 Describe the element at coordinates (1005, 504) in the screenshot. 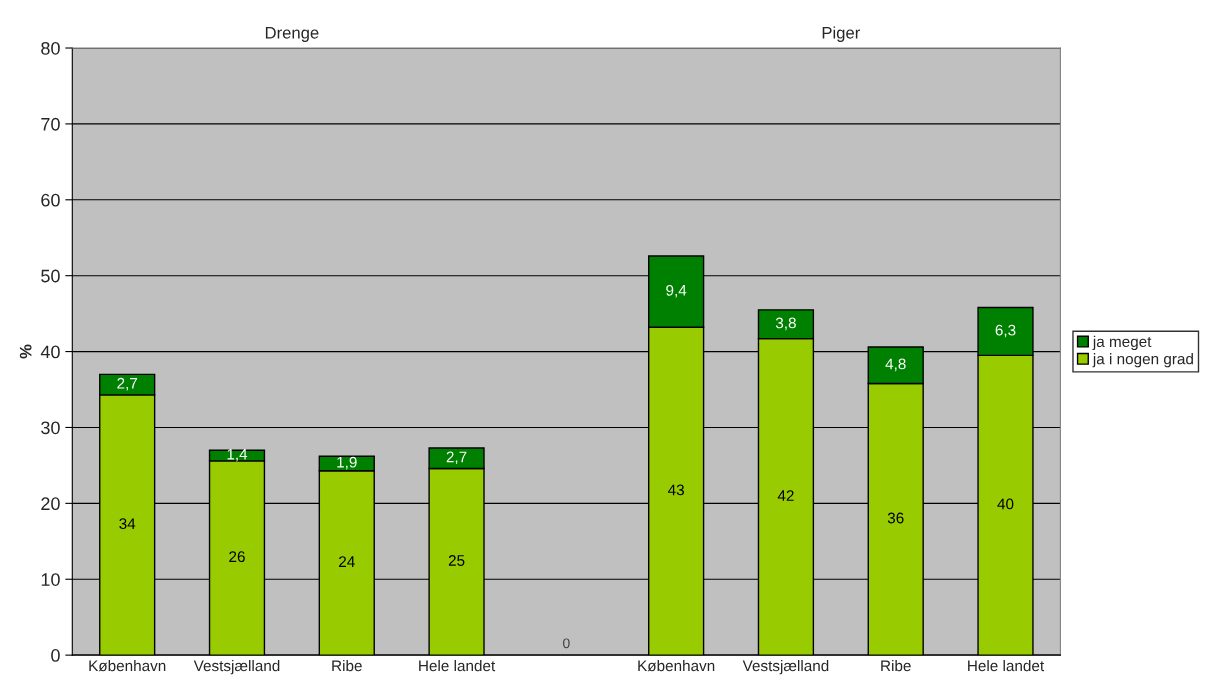

I see `data-label: 40` at that location.